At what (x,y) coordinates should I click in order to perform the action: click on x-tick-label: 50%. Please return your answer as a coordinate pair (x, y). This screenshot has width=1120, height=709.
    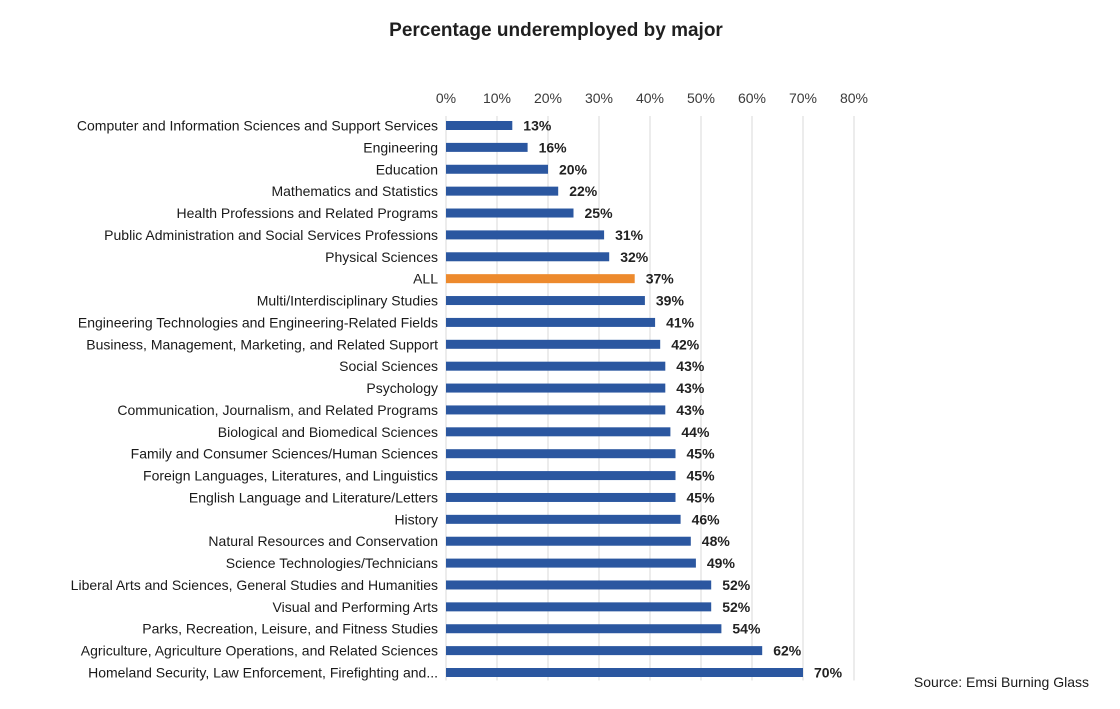
    Looking at the image, I should click on (701, 98).